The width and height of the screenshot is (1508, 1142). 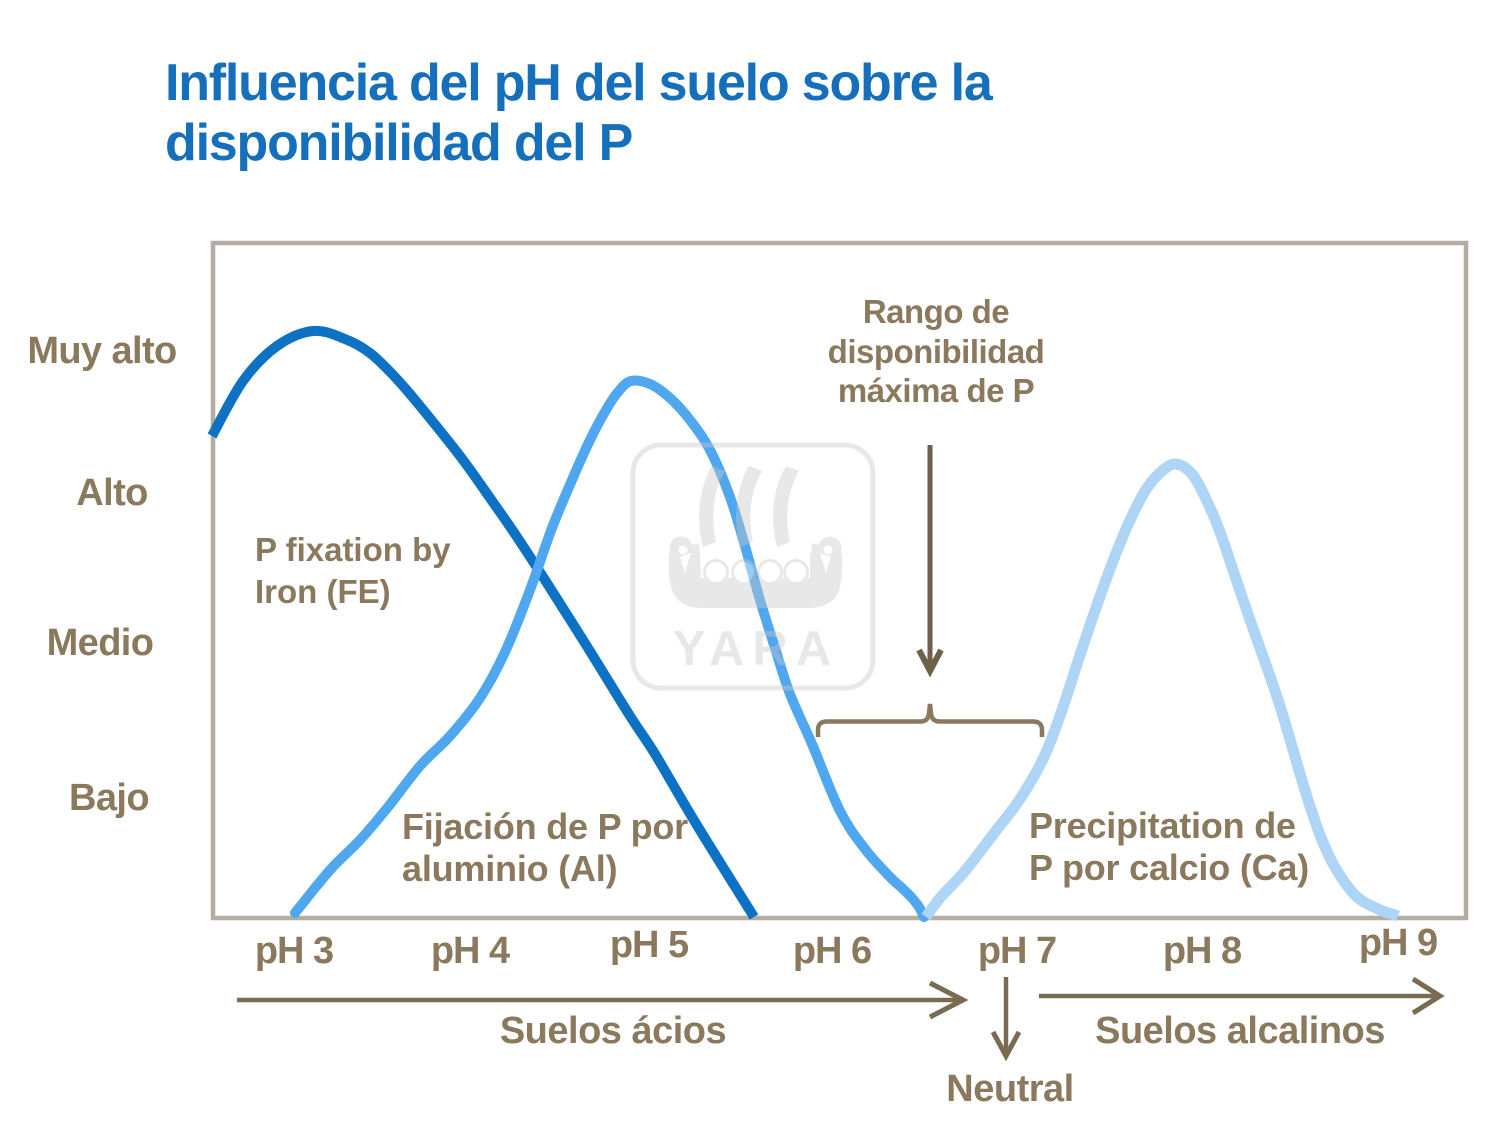 I want to click on svg-text: Rango de, so click(x=936, y=311).